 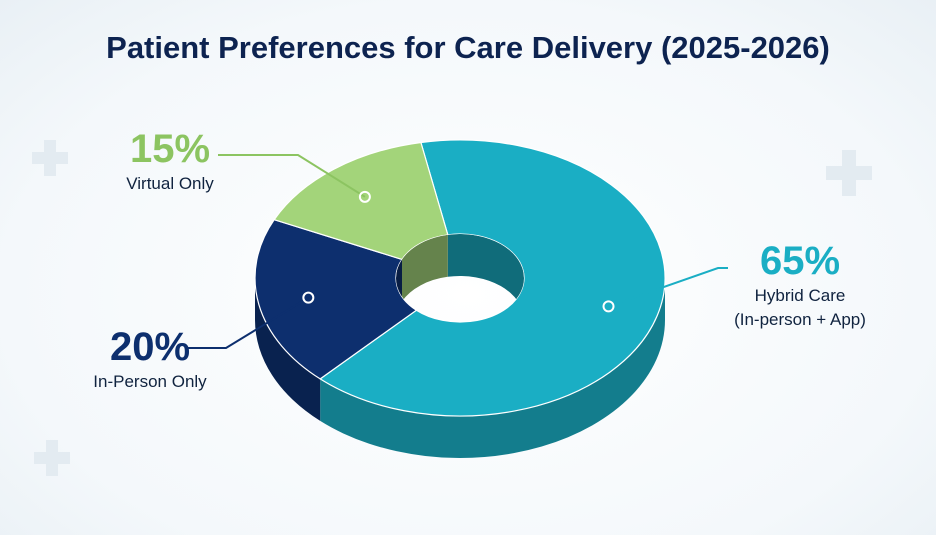 What do you see at coordinates (170, 149) in the screenshot?
I see `value-label: 15%` at bounding box center [170, 149].